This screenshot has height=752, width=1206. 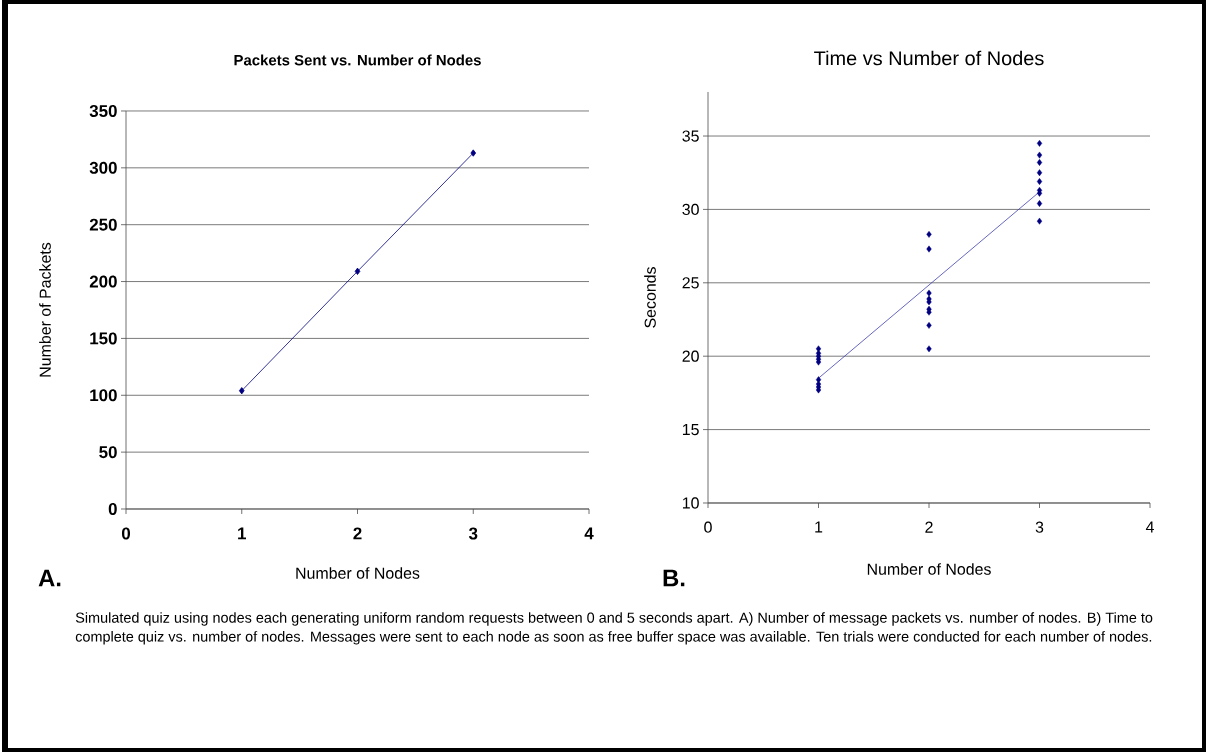 What do you see at coordinates (103, 395) in the screenshot?
I see `y-tick-label: 100` at bounding box center [103, 395].